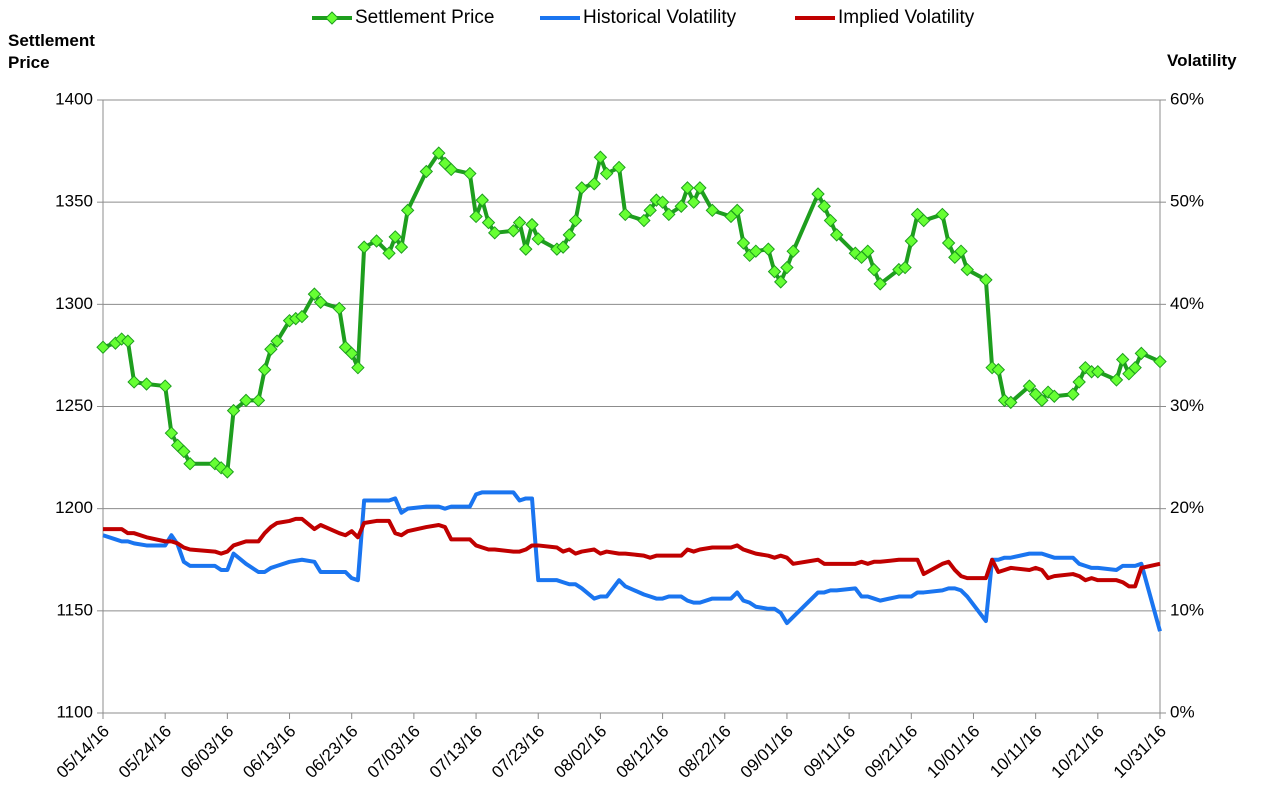 This screenshot has height=801, width=1271. Describe the element at coordinates (767, 752) in the screenshot. I see `x-tick-label: 09/01/16` at that location.